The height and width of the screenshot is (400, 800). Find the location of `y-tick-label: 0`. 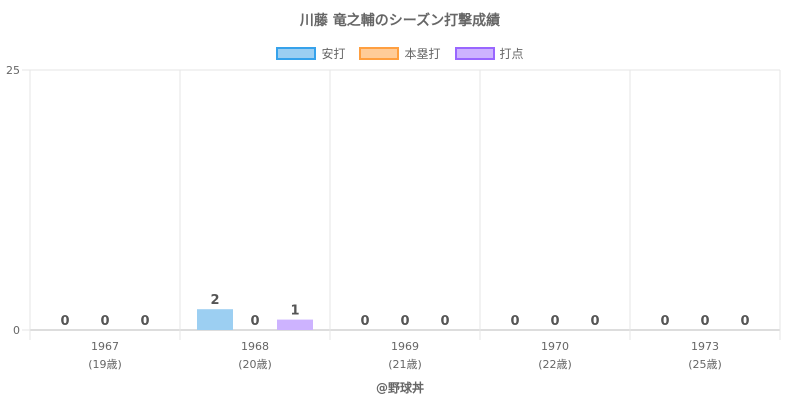

y-tick-label: 0 is located at coordinates (16, 330).